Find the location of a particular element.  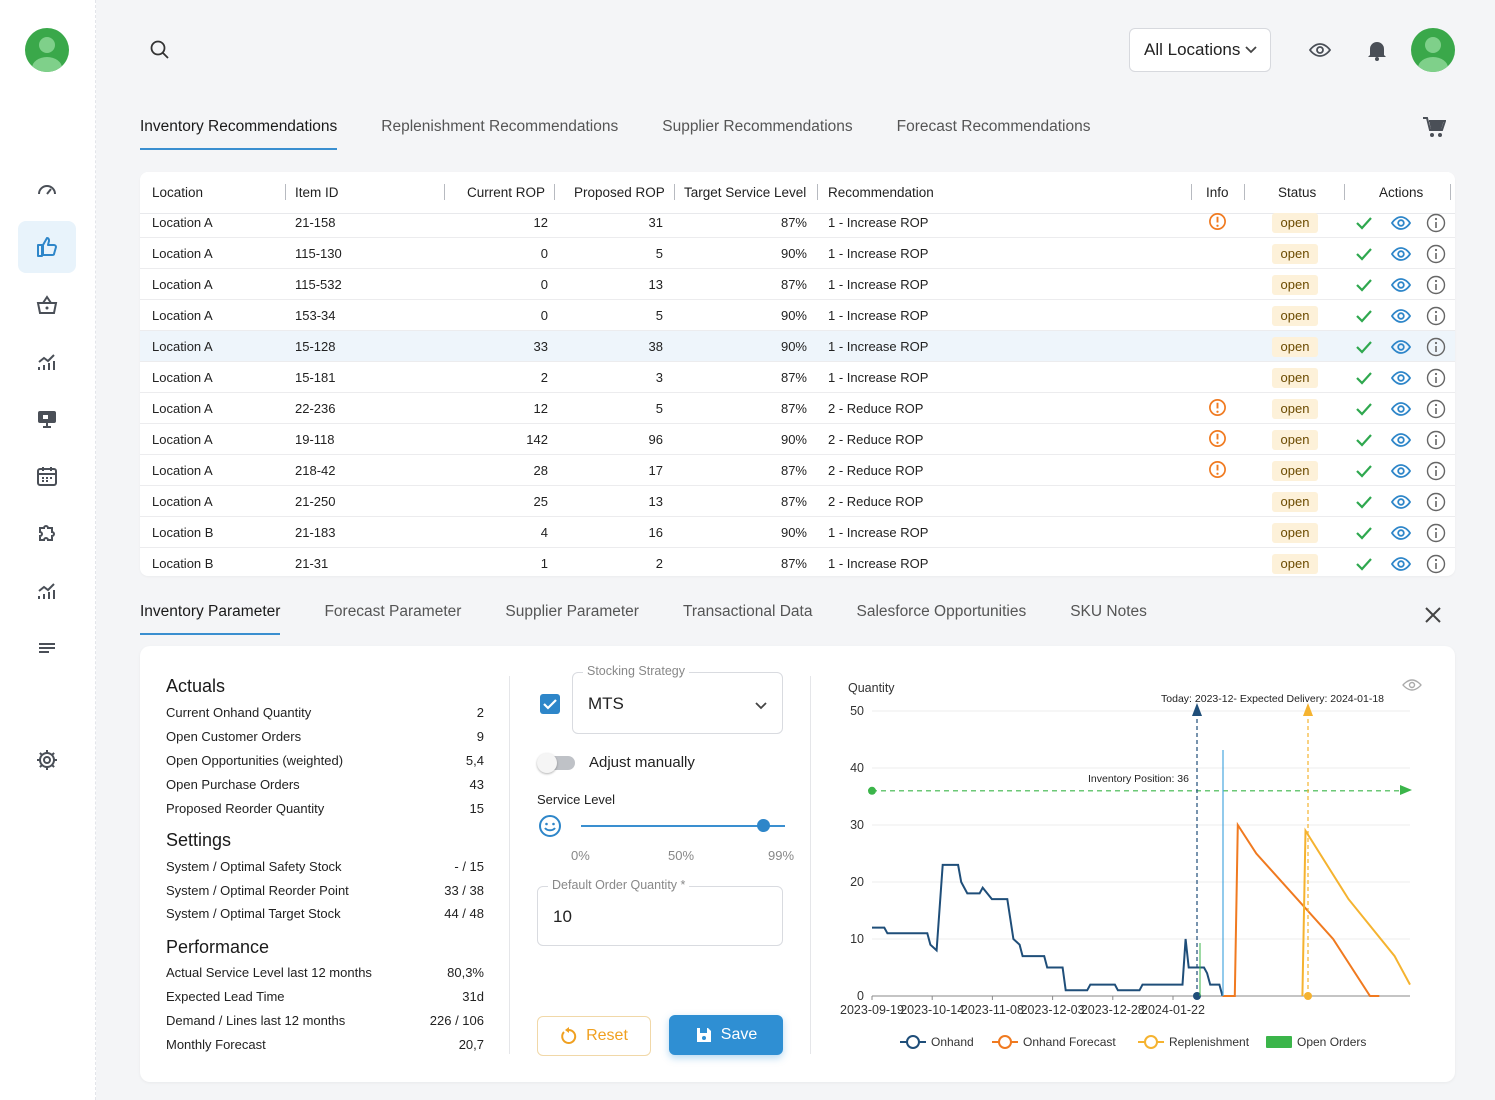

sidebar-menu-icon is located at coordinates (47, 648).